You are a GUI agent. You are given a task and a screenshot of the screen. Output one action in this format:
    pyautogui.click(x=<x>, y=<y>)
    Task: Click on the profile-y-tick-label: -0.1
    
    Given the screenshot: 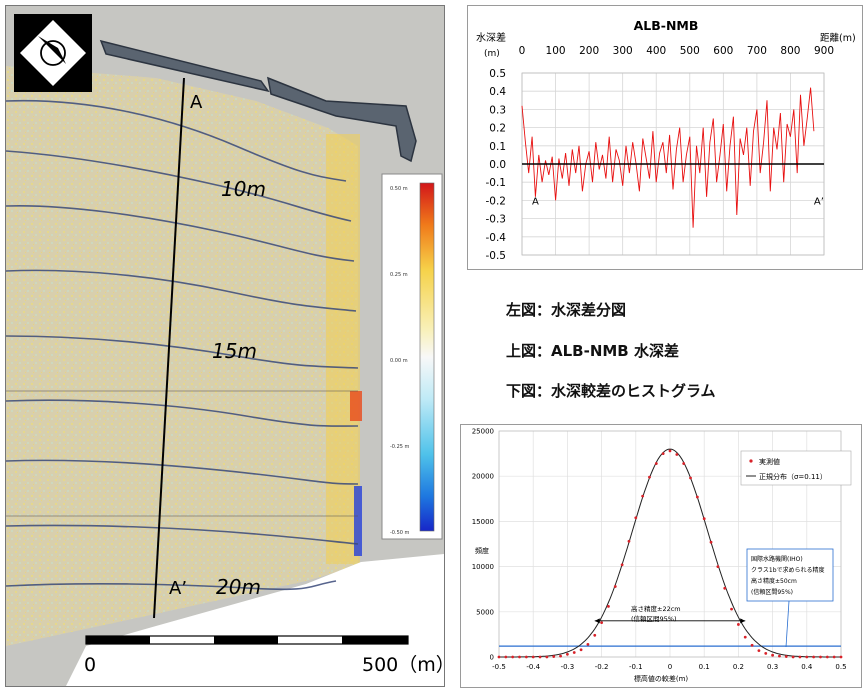 What is the action you would take?
    pyautogui.click(x=496, y=183)
    